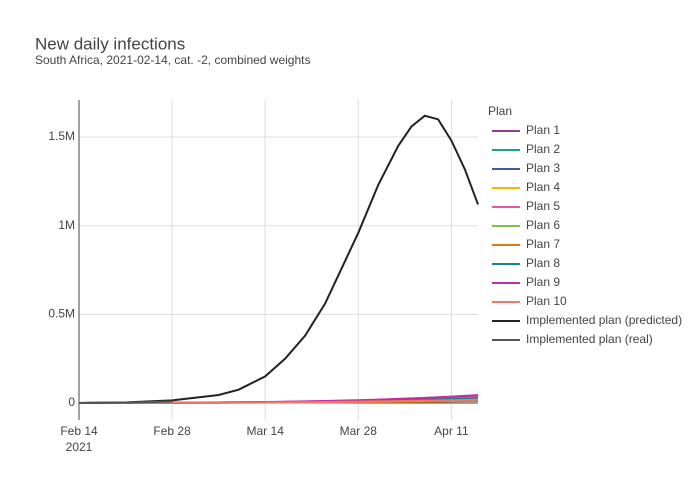 The height and width of the screenshot is (500, 700). I want to click on y-tick-label: 0.5M, so click(61, 314).